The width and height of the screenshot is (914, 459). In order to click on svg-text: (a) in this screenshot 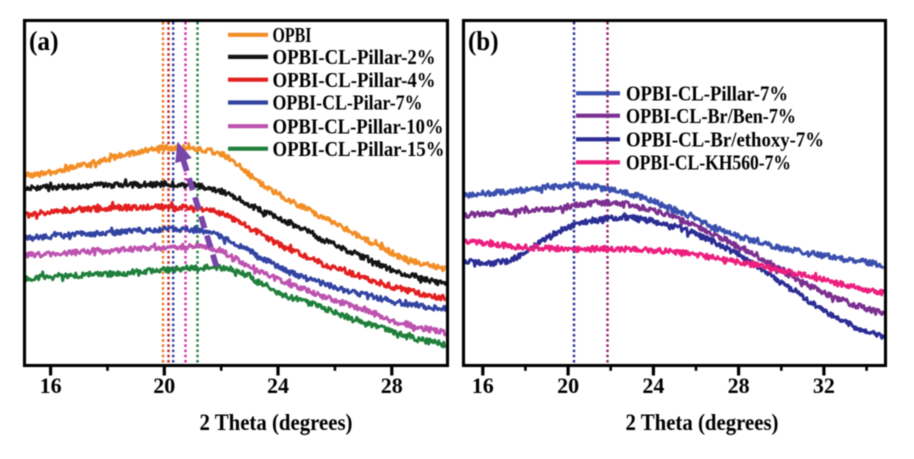, I will do `click(44, 41)`.